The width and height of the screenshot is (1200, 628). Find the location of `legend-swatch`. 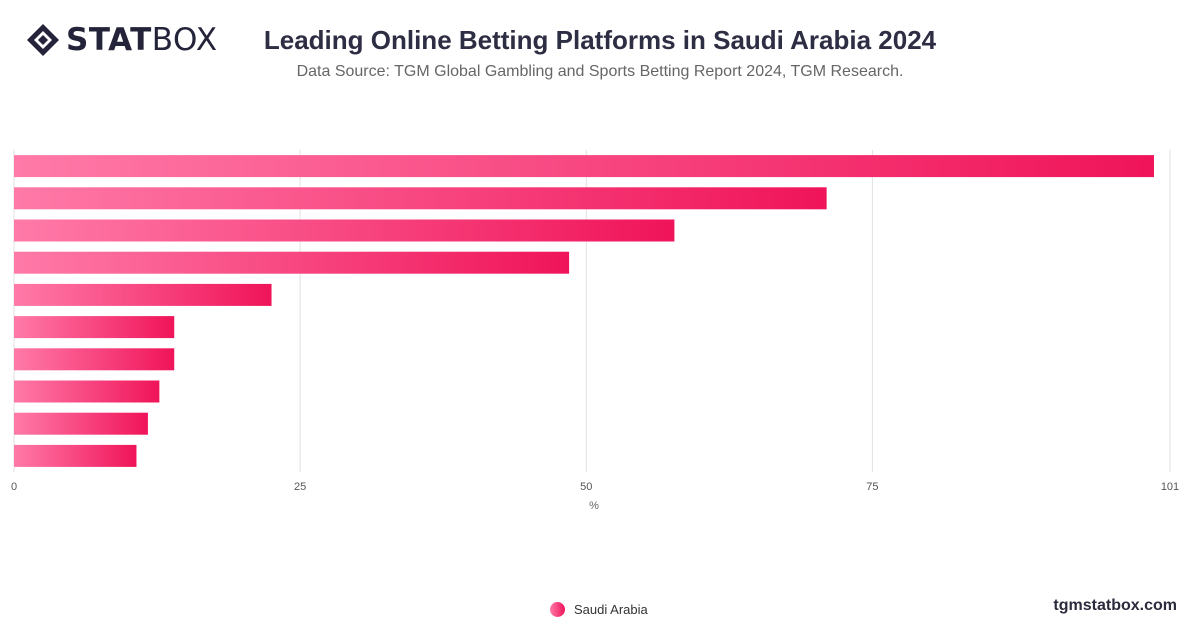

legend-swatch is located at coordinates (557, 609).